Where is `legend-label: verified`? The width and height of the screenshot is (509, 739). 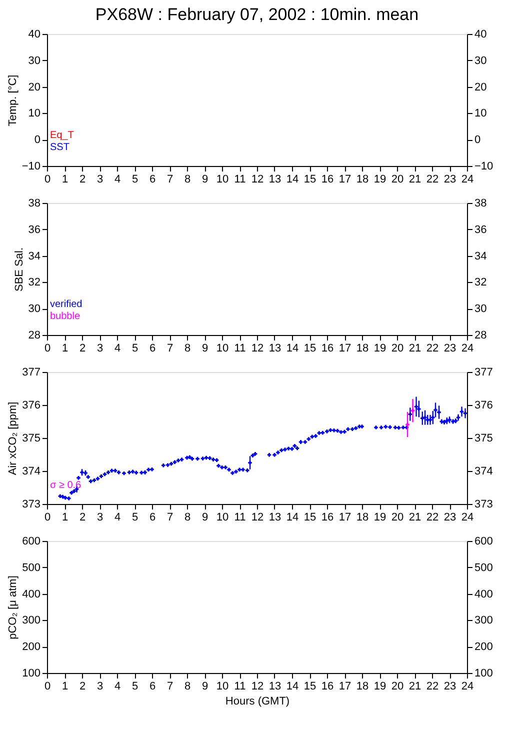
legend-label: verified is located at coordinates (66, 304).